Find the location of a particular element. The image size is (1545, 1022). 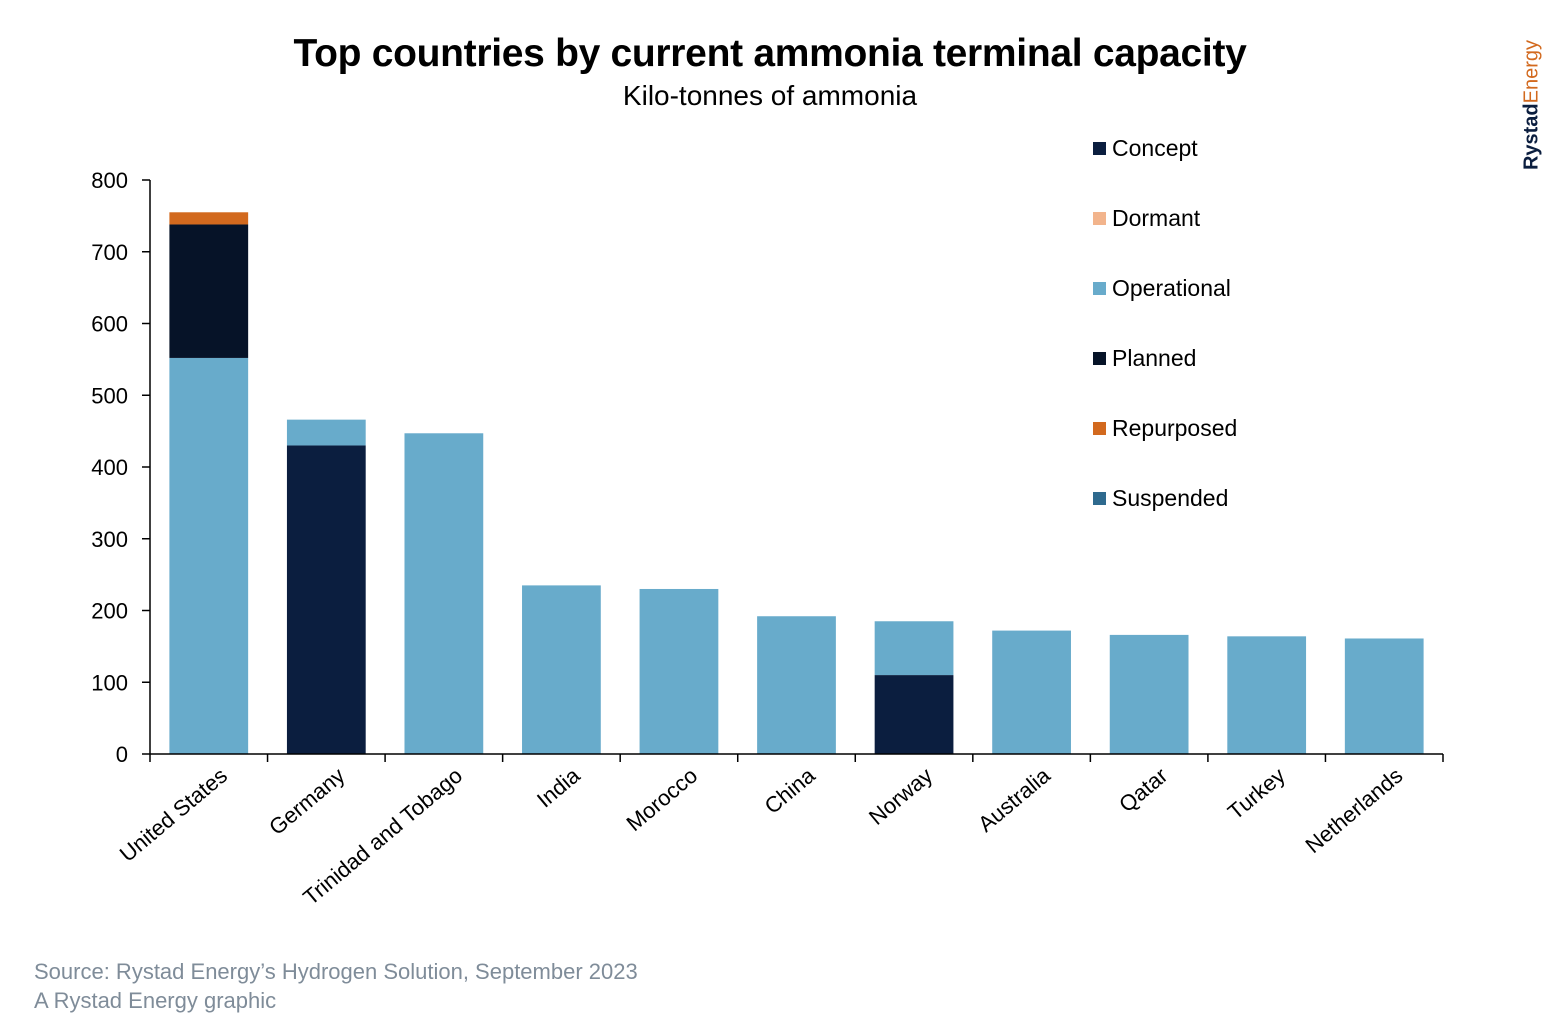

legend-label-concept: Concept is located at coordinates (1155, 148).